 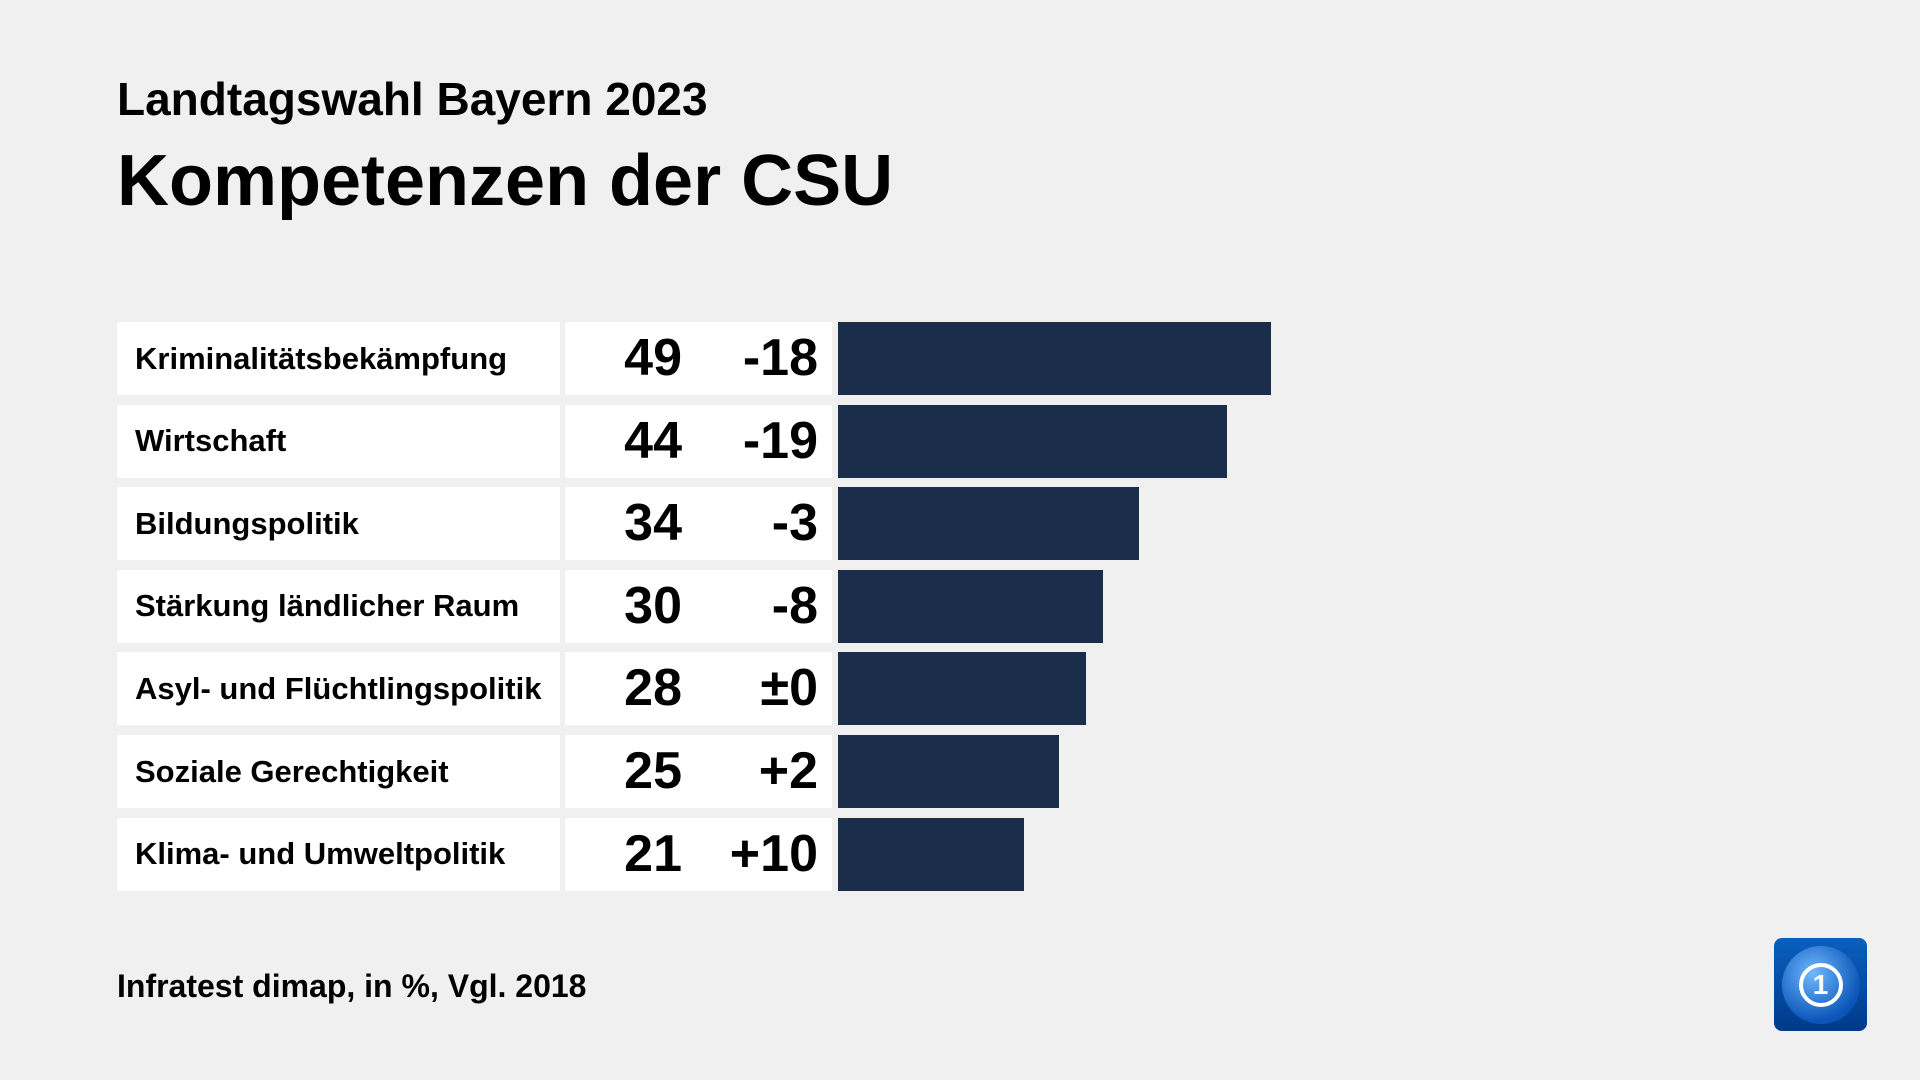 I want to click on chart-subtitle: Landtagswahl Bayern 2023, so click(x=412, y=99).